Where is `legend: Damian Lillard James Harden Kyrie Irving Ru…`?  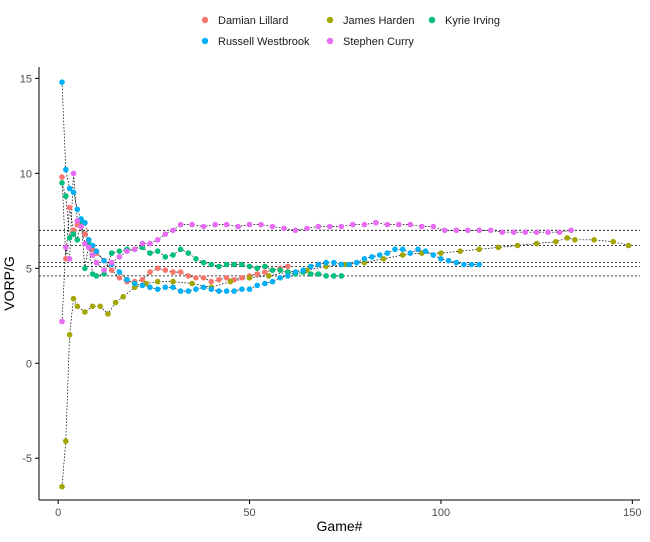 legend: Damian Lillard James Harden Kyrie Irving Ru… is located at coordinates (350, 31).